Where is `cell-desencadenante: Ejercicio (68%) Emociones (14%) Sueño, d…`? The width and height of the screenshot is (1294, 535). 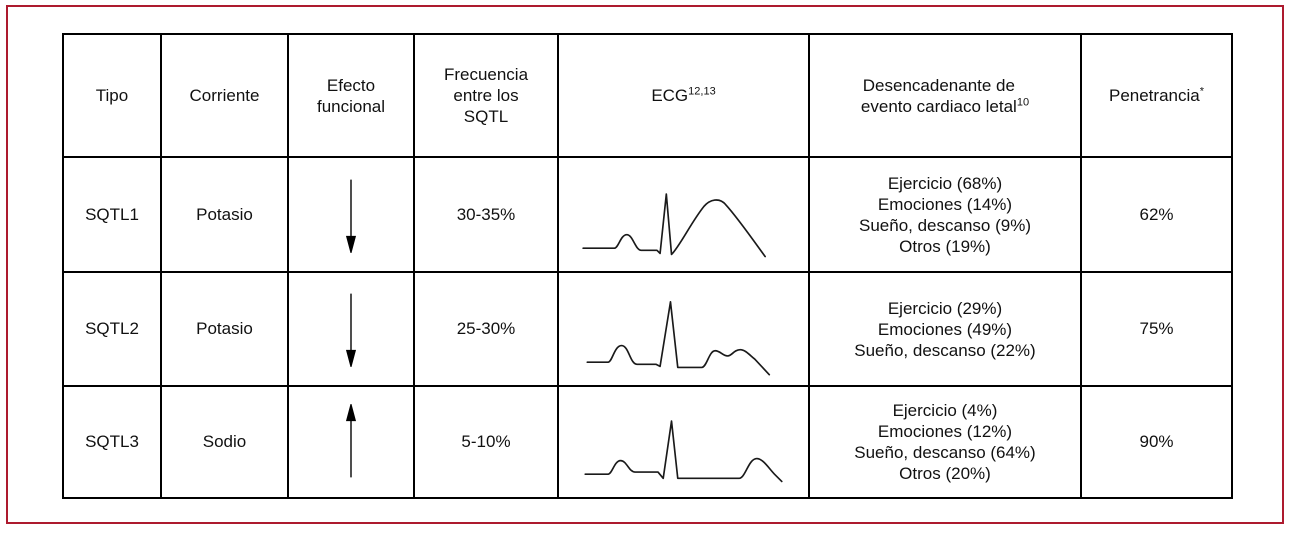
cell-desencadenante: Ejercicio (68%) Emociones (14%) Sueño, d… is located at coordinates (945, 214).